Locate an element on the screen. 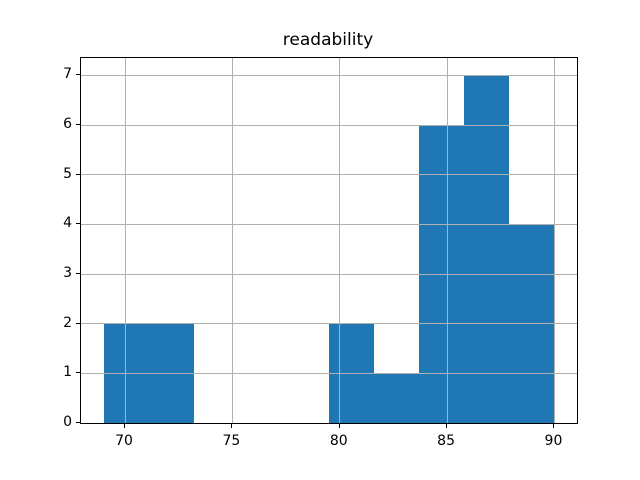 Image resolution: width=640 pixels, height=480 pixels. y-tick-label: 7 is located at coordinates (67, 74).